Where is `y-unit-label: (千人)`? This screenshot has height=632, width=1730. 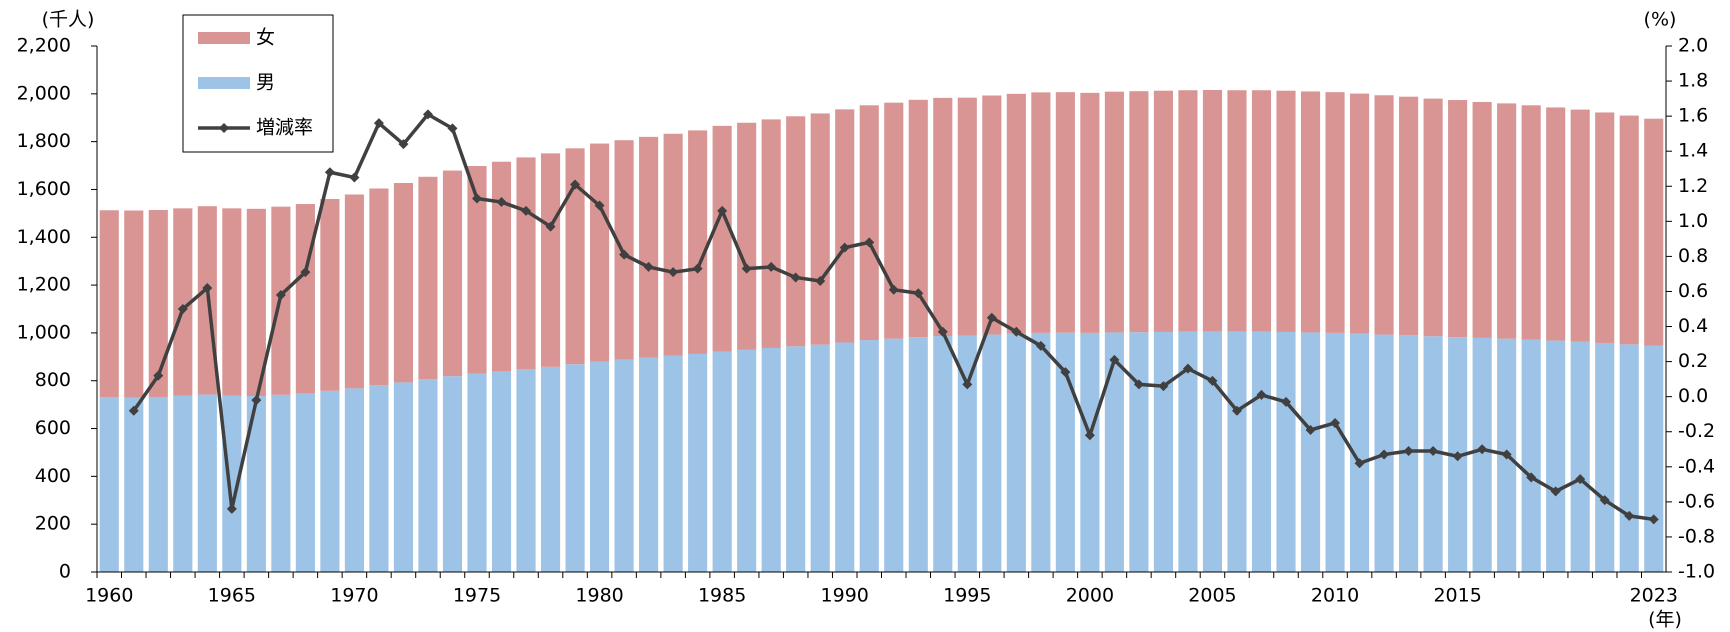 y-unit-label: (千人) is located at coordinates (68, 20).